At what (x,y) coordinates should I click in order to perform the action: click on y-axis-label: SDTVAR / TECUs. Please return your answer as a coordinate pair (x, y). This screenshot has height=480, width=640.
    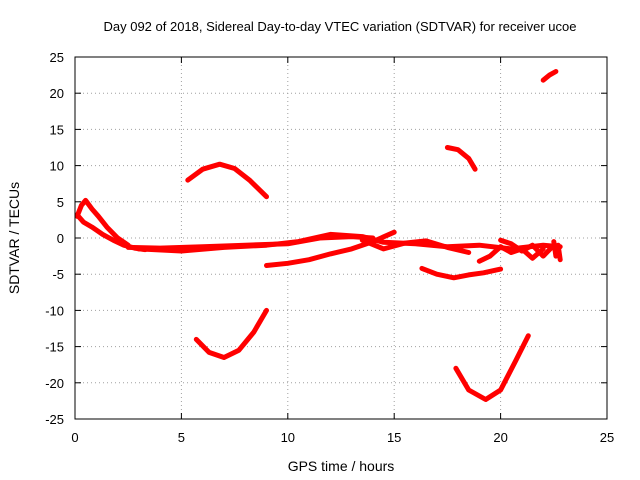
    Looking at the image, I should click on (14, 238).